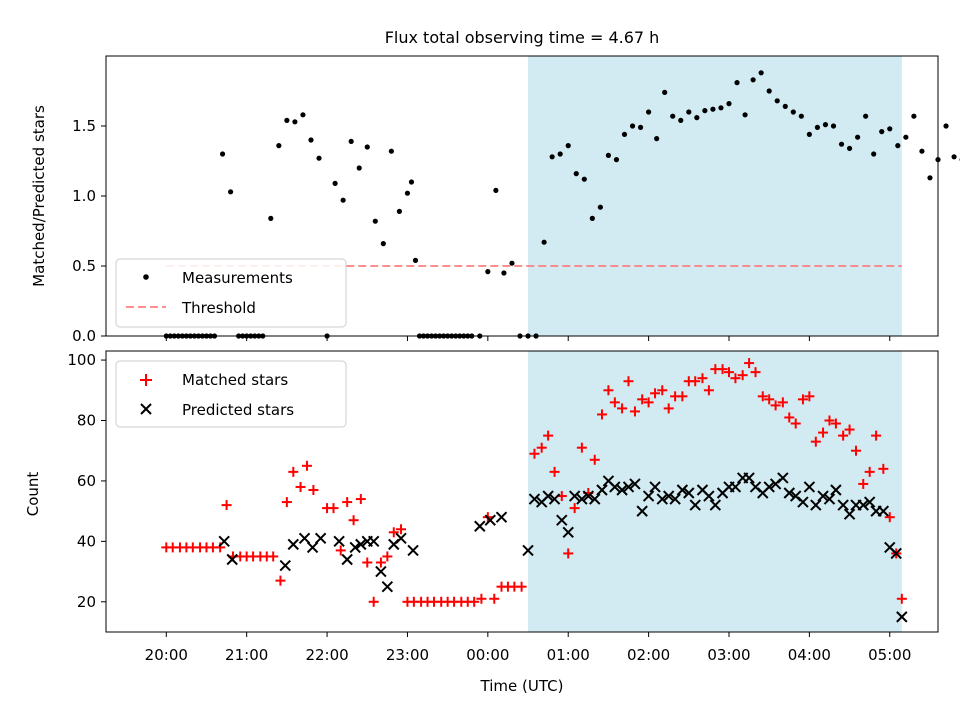  I want to click on top-y-tick-label: 1.5, so click(84, 126).